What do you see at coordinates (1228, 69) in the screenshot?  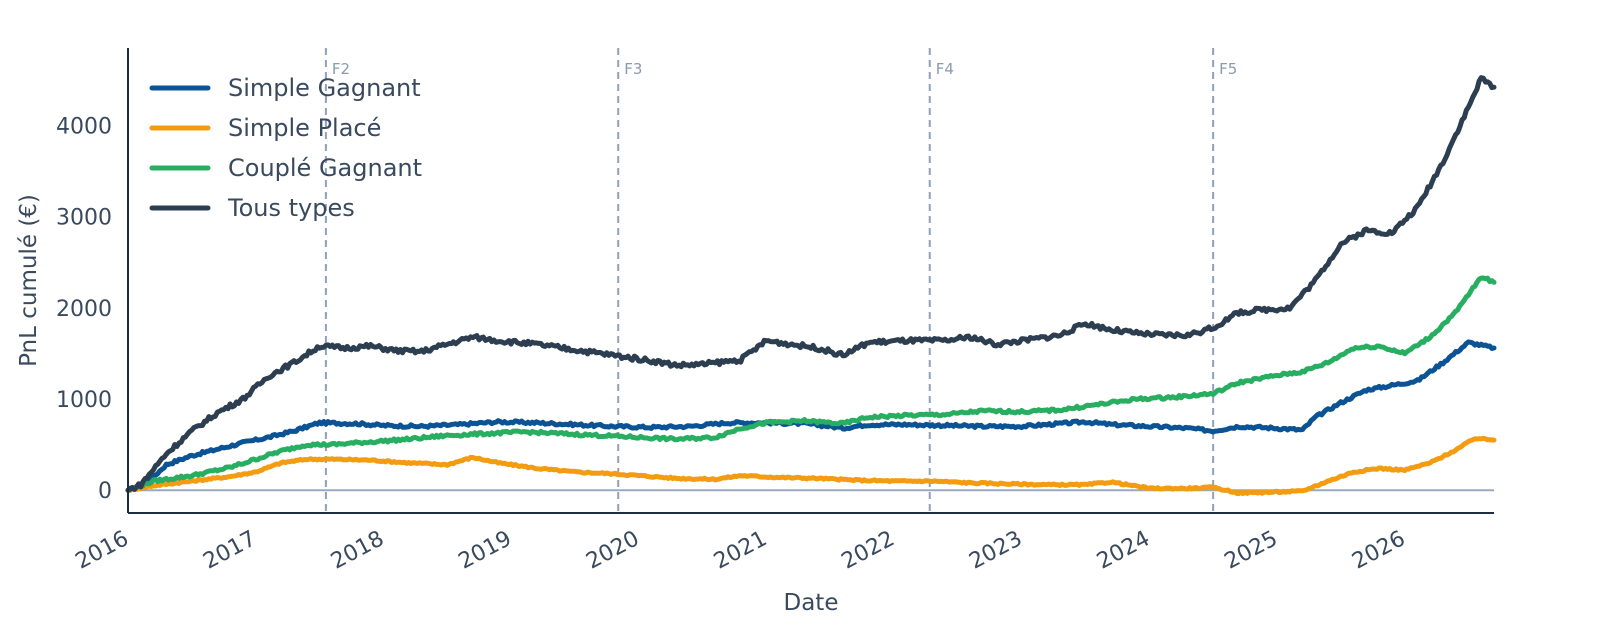 I see `vline-label-f5: F5` at bounding box center [1228, 69].